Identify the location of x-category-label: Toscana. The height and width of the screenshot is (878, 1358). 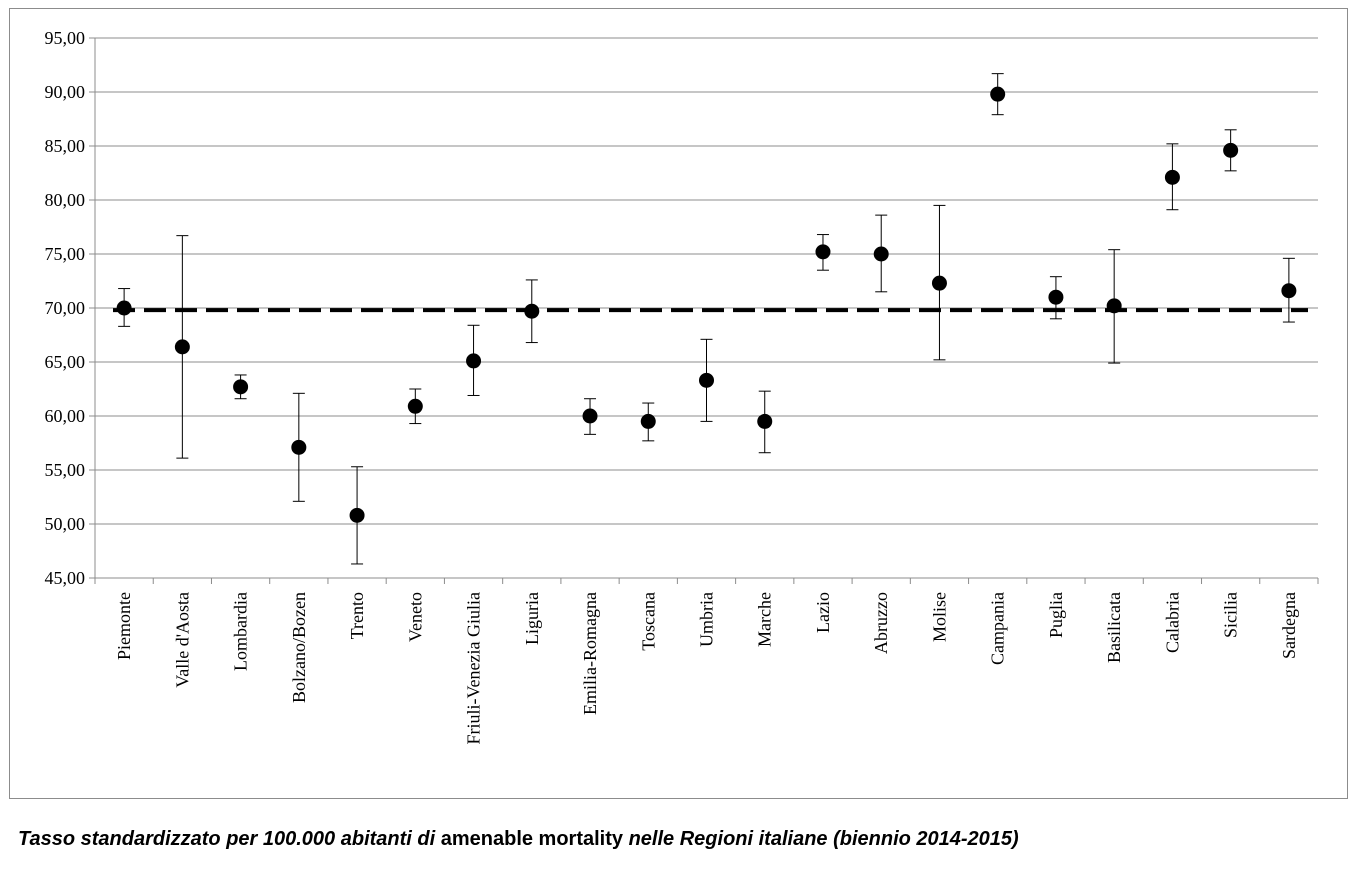
(648, 621).